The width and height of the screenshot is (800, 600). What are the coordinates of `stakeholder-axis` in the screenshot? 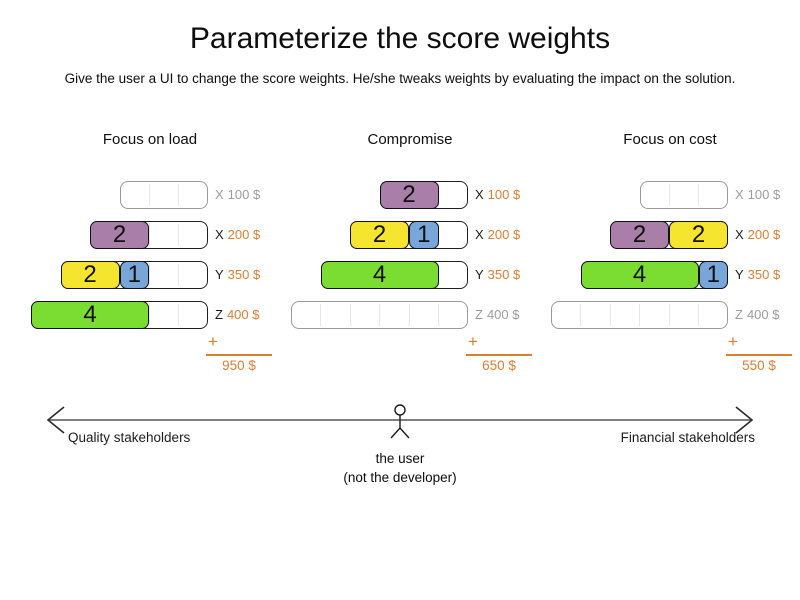 It's located at (400, 421).